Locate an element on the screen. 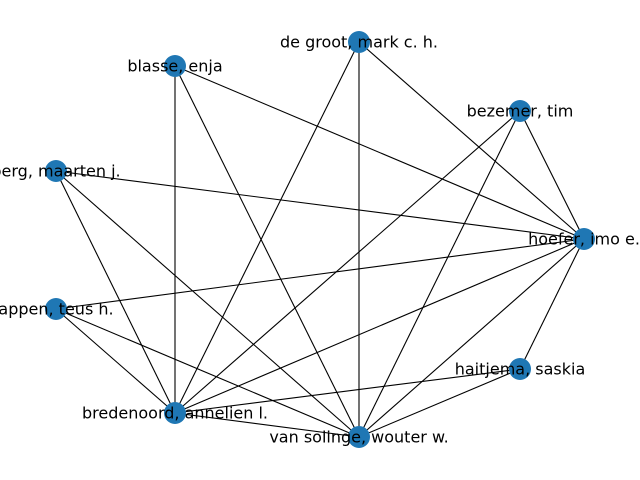 The image size is (640, 480). node-label-kappen: appen, teus h. is located at coordinates (57, 309).